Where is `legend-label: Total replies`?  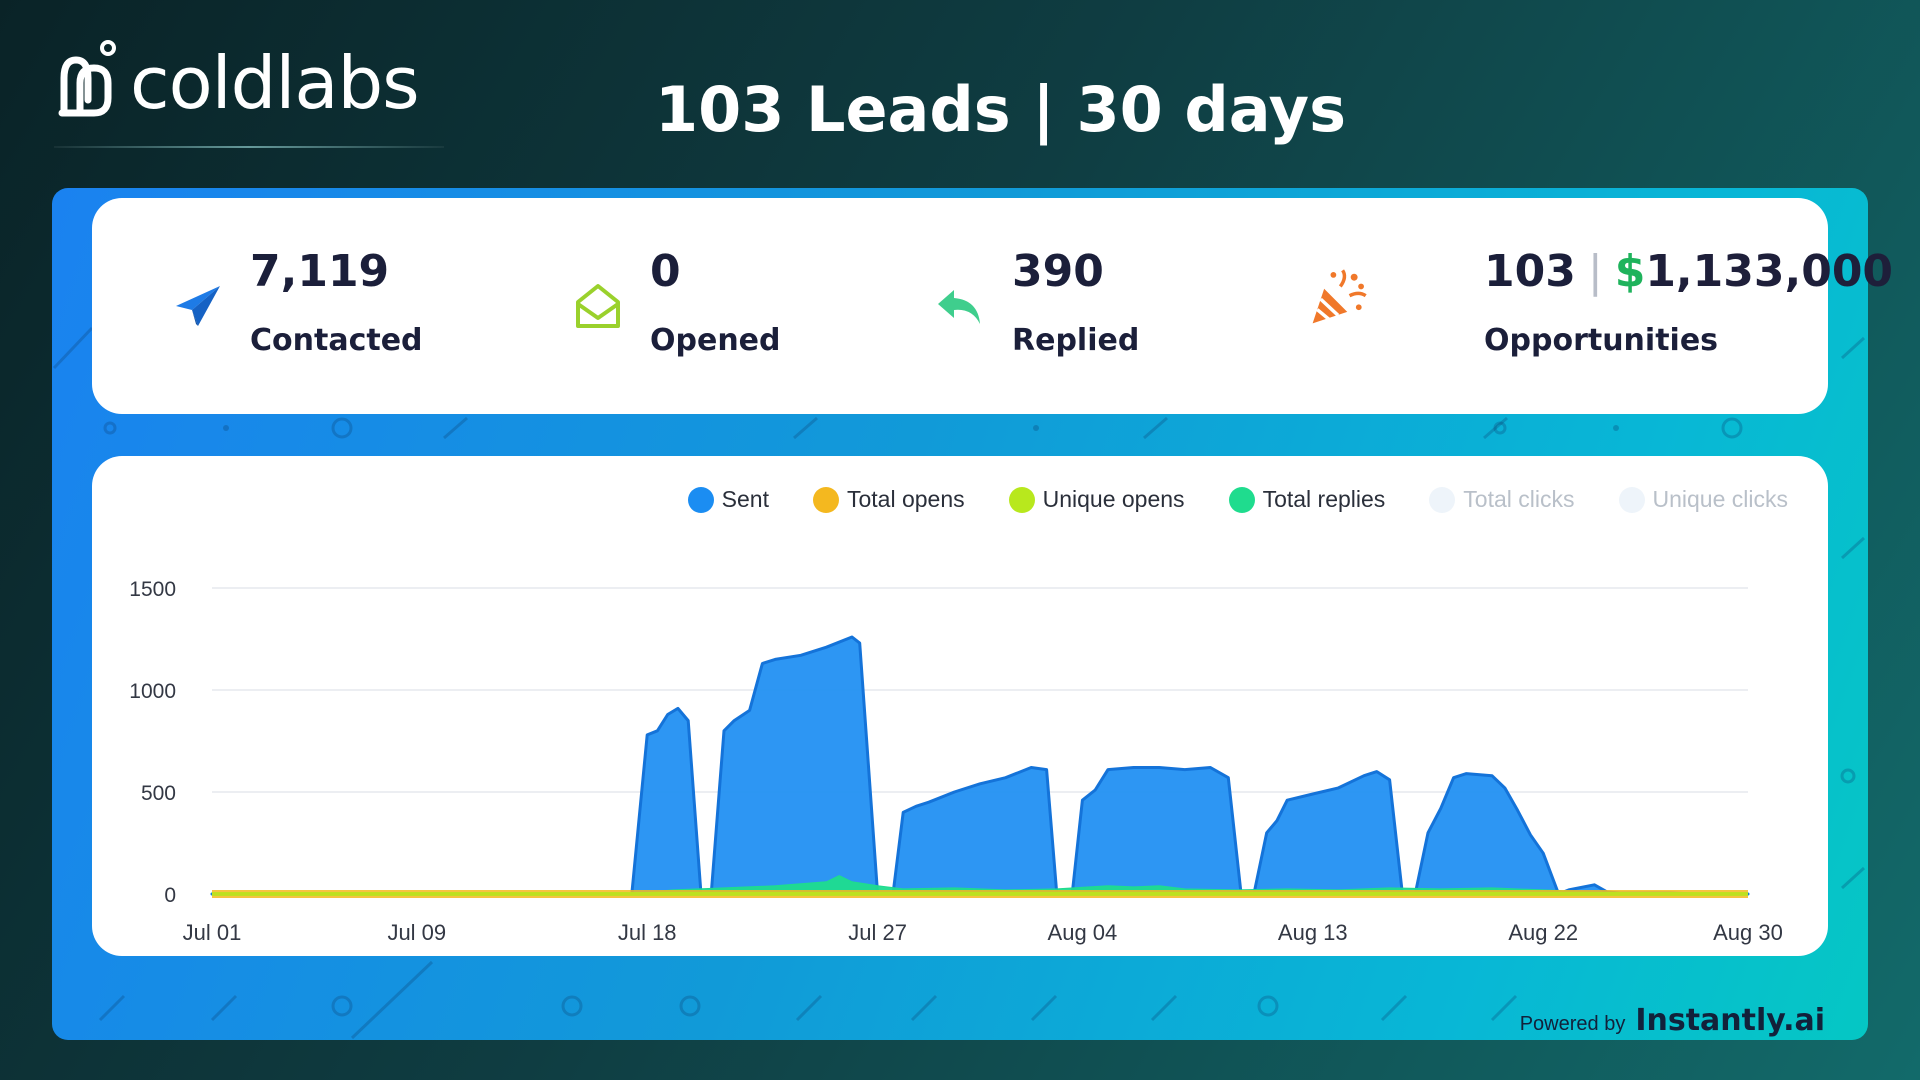
legend-label: Total replies is located at coordinates (1324, 499).